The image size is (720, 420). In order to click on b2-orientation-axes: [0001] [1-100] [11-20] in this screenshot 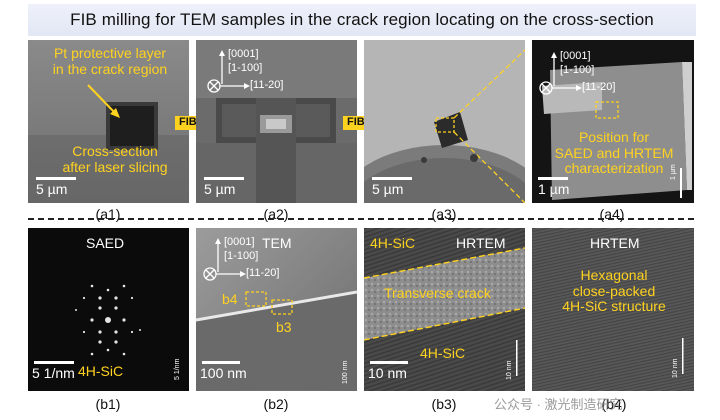, I will do `click(250, 261)`.